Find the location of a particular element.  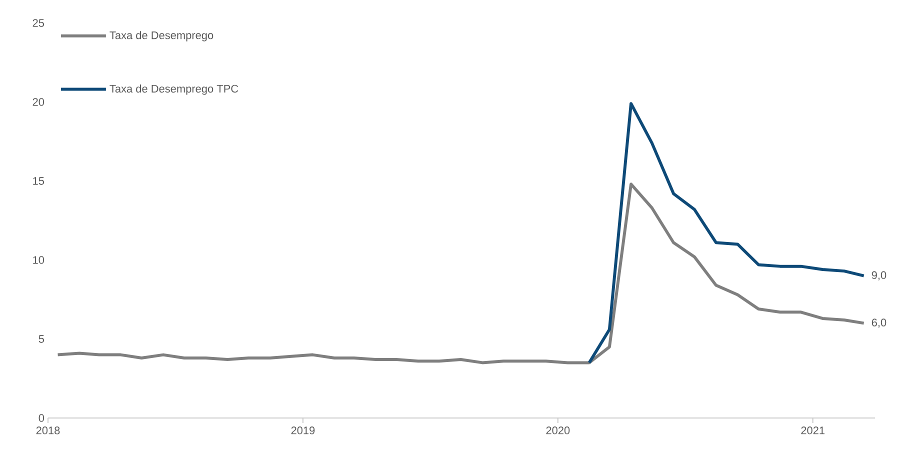

legend-label: Taxa de Desemprego TPC is located at coordinates (174, 89).